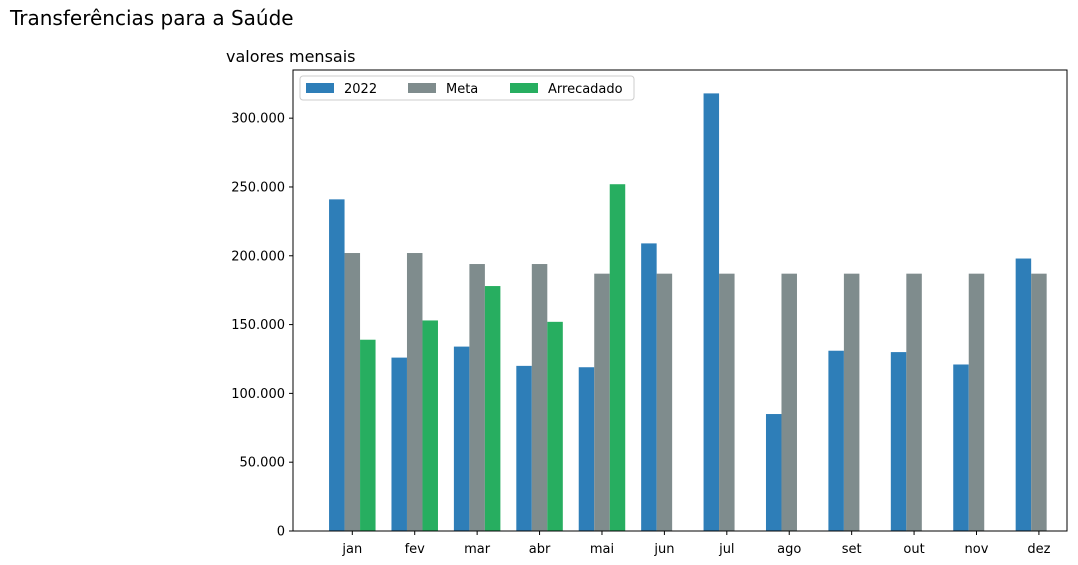  I want to click on bar-2022-fev, so click(399, 444).